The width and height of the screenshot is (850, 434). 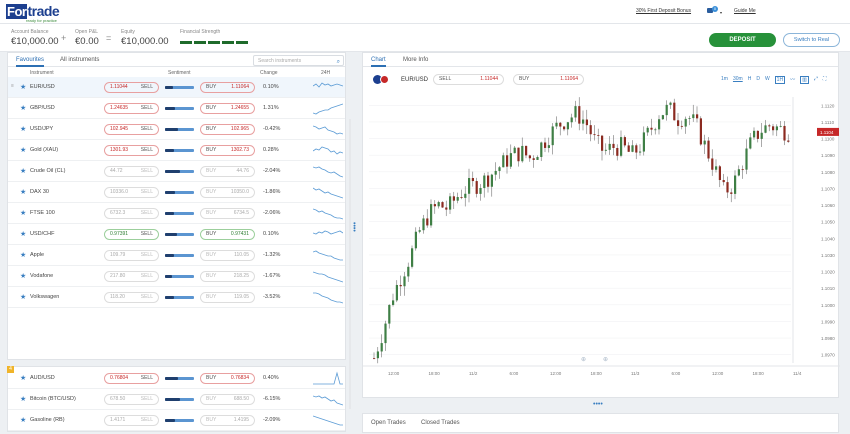 What do you see at coordinates (388, 423) in the screenshot?
I see `tab-open-trades: Open Trades` at bounding box center [388, 423].